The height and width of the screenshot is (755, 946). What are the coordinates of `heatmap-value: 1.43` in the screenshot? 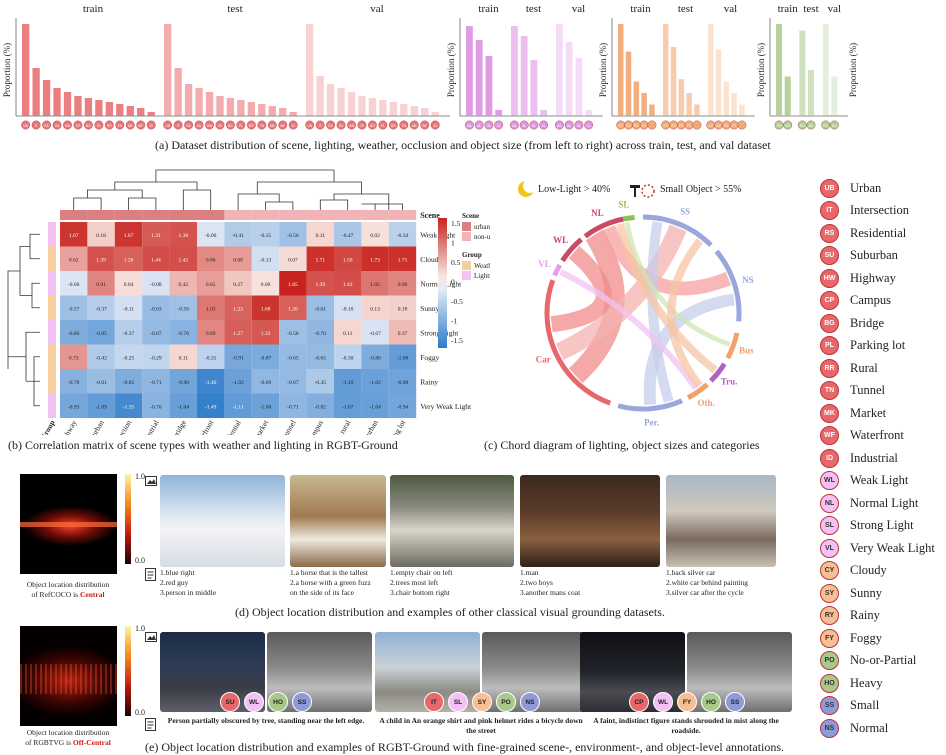 It's located at (348, 285).